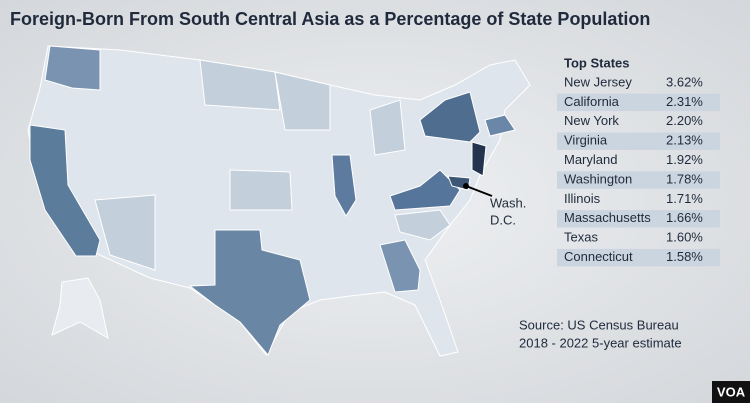 The width and height of the screenshot is (750, 403). What do you see at coordinates (591, 120) in the screenshot?
I see `state-name: New York` at bounding box center [591, 120].